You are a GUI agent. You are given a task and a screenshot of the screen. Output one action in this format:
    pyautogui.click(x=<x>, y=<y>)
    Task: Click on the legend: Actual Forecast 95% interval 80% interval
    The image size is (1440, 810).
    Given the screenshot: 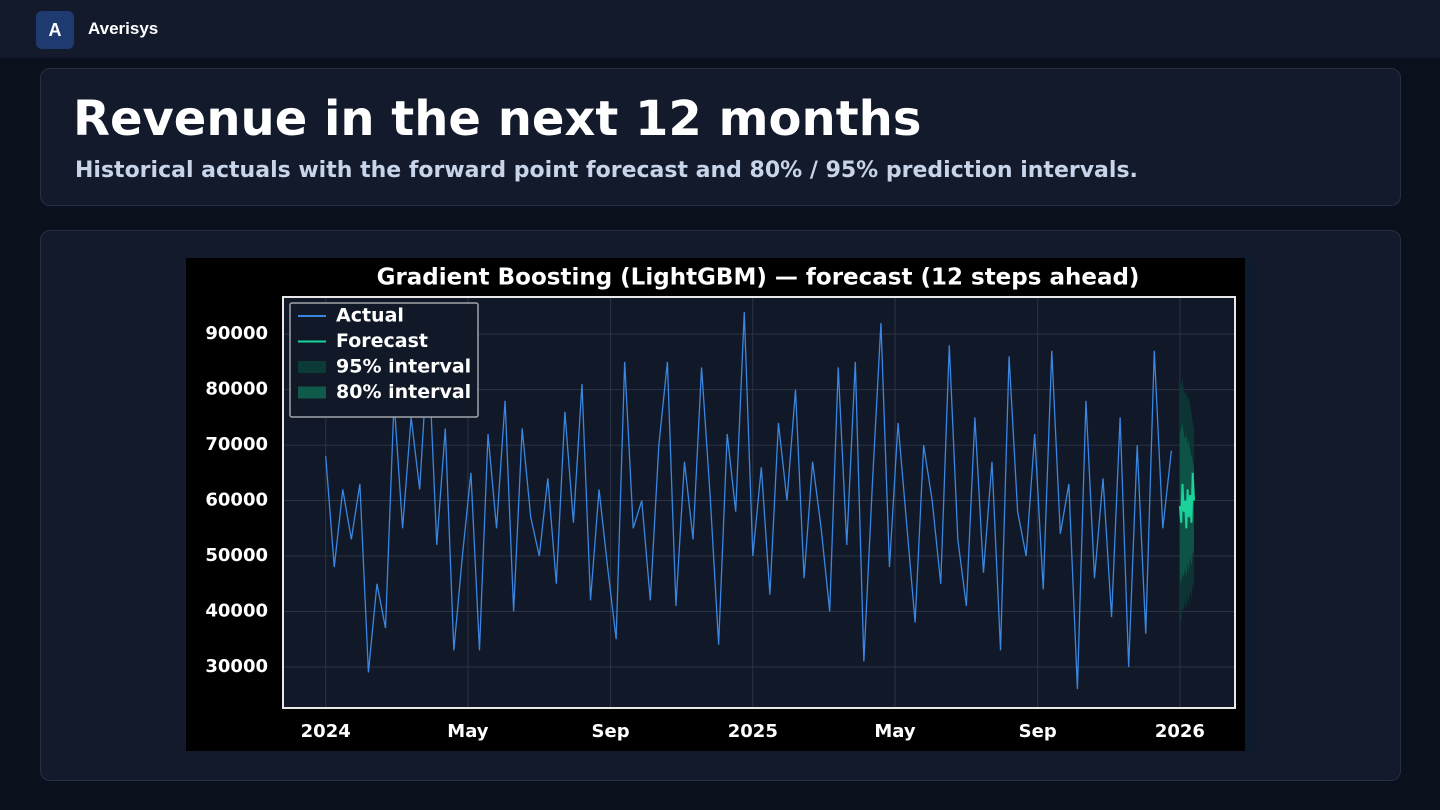 What is the action you would take?
    pyautogui.click(x=384, y=360)
    